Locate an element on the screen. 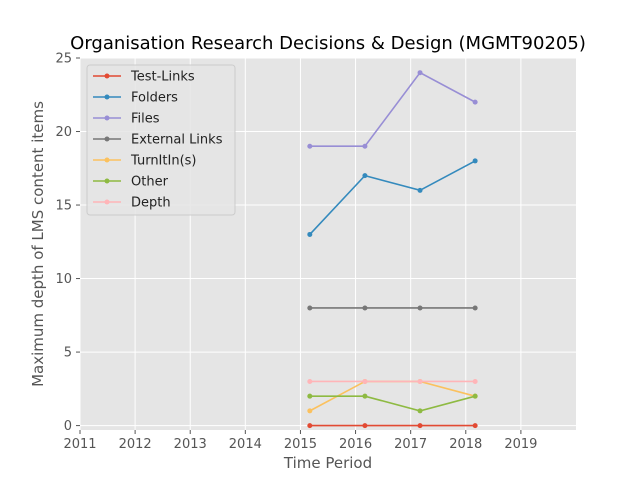 This screenshot has height=480, width=640. legend-marker-external-links is located at coordinates (107, 139).